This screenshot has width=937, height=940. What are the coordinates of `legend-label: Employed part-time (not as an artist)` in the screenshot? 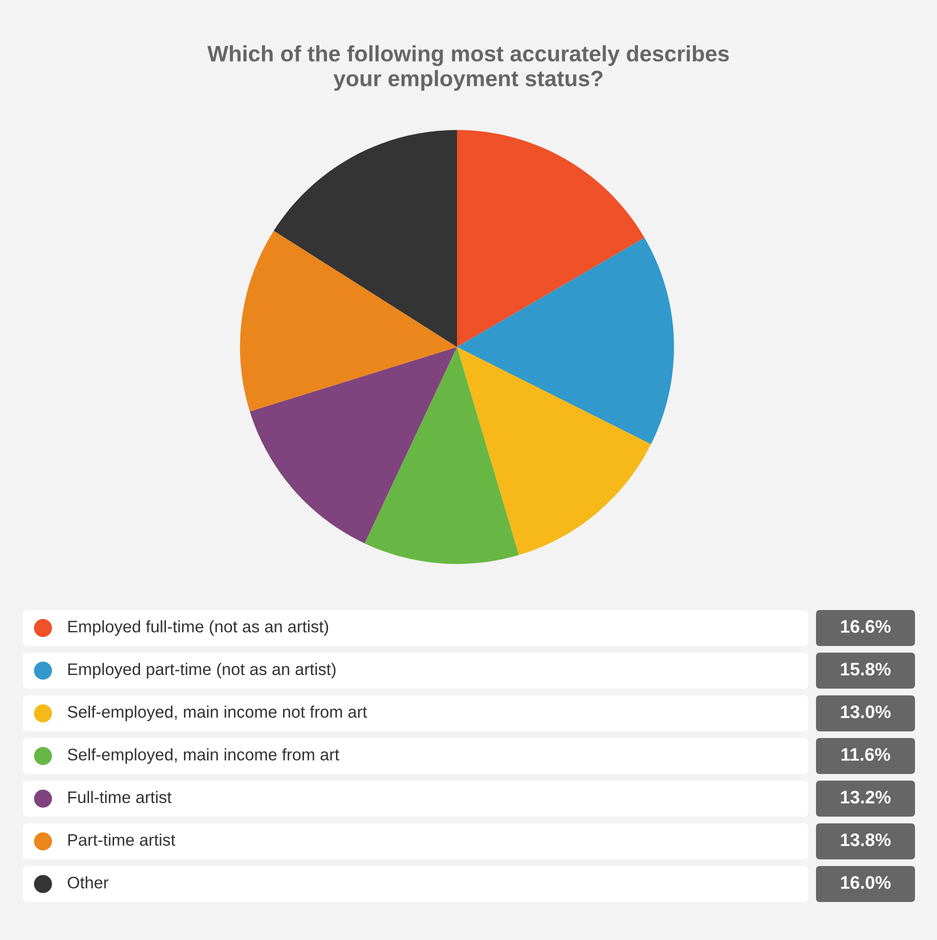 It's located at (202, 670).